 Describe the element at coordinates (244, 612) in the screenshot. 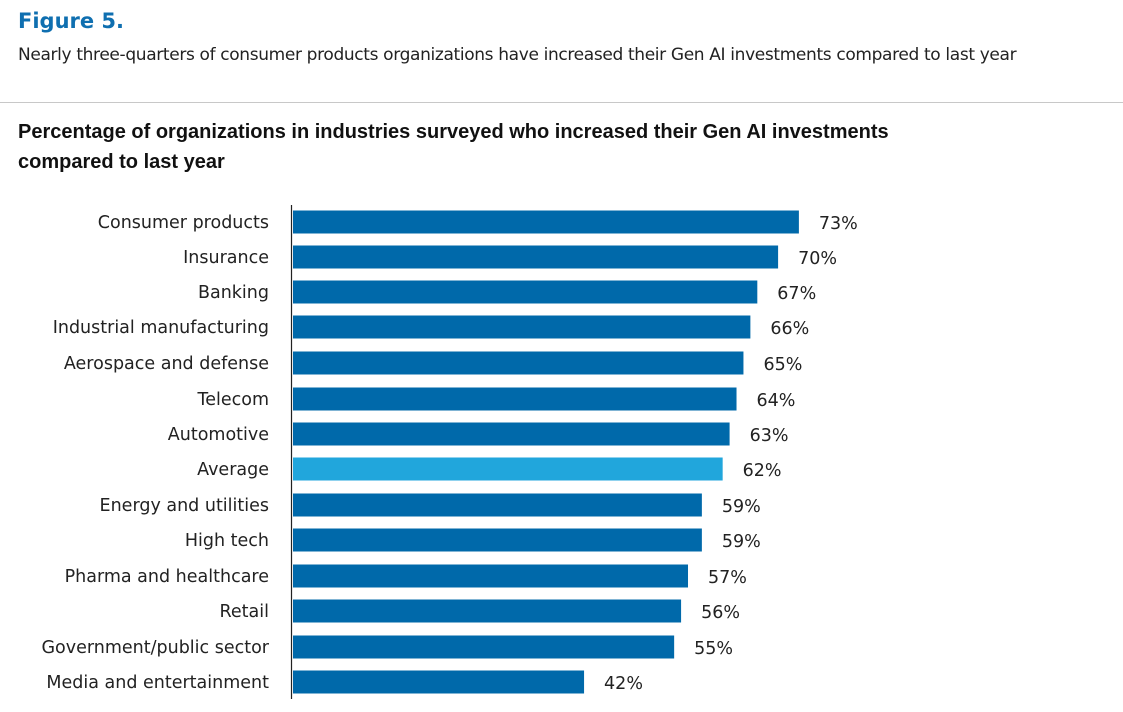

I see `category-label: Retail` at that location.